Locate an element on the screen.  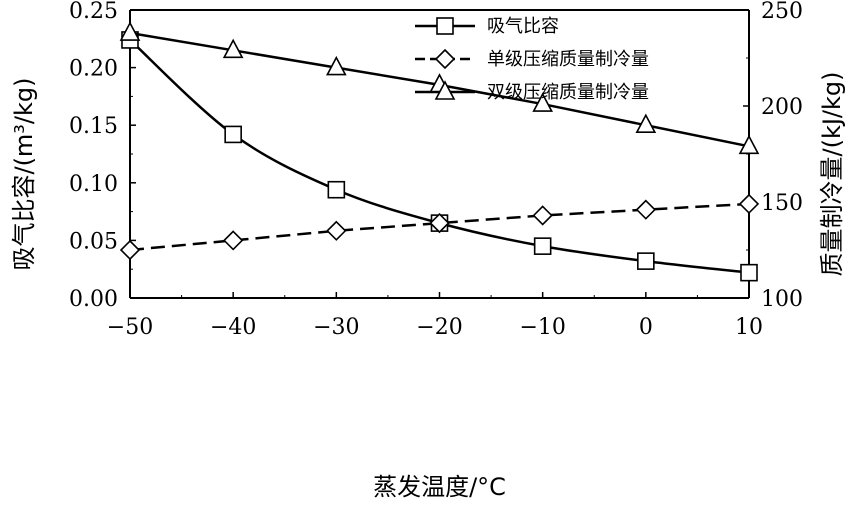
x-tick-label: −30 is located at coordinates (336, 327).